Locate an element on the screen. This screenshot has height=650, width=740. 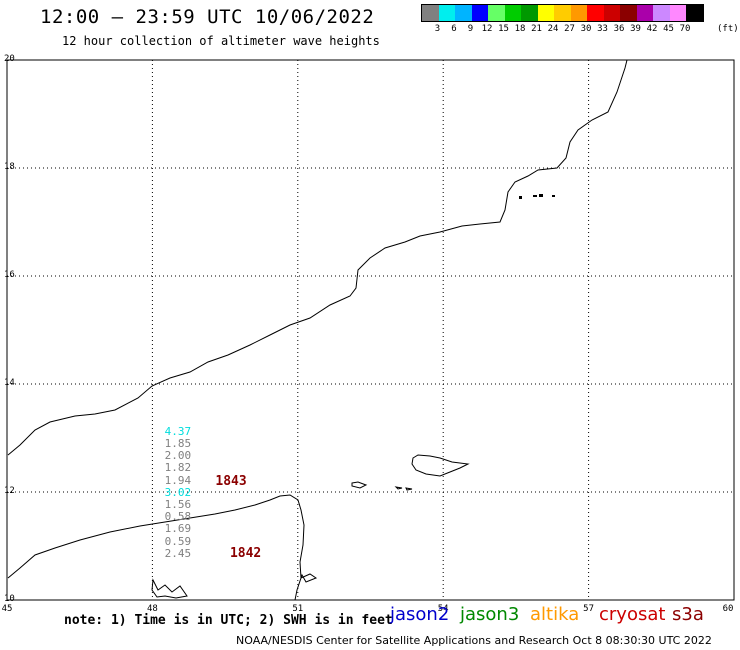
legend-labels: (ft) 3 6 9 12 15 18 21 24 27 30 33 36 39 42 45 70 is located at coordinates (580, 28).